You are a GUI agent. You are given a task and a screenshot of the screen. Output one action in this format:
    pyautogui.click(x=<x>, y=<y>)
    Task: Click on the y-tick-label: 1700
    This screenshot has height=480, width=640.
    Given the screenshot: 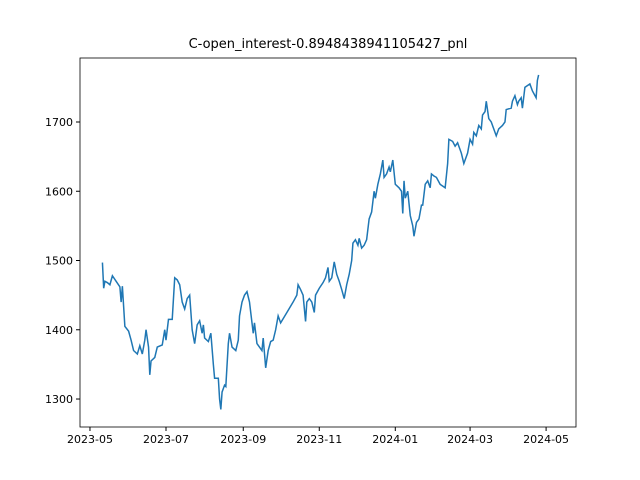 What is the action you would take?
    pyautogui.click(x=59, y=122)
    